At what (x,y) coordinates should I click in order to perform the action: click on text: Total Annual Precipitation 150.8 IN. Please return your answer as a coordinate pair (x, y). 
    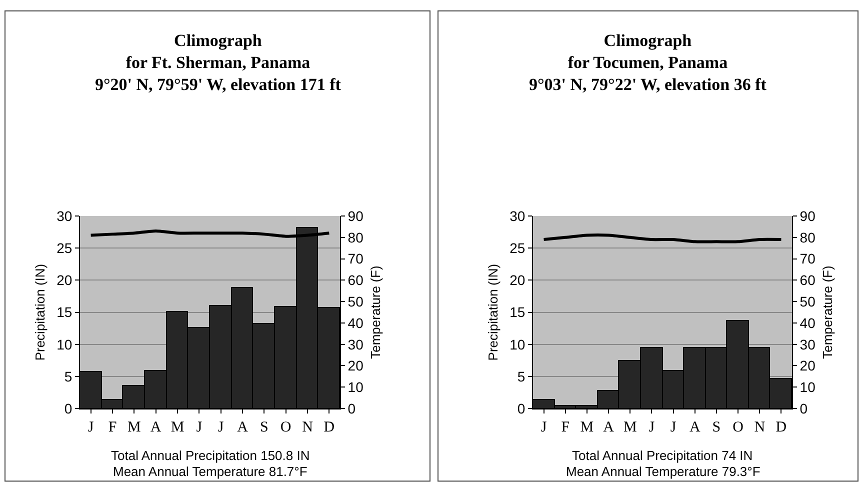
    Looking at the image, I should click on (210, 455).